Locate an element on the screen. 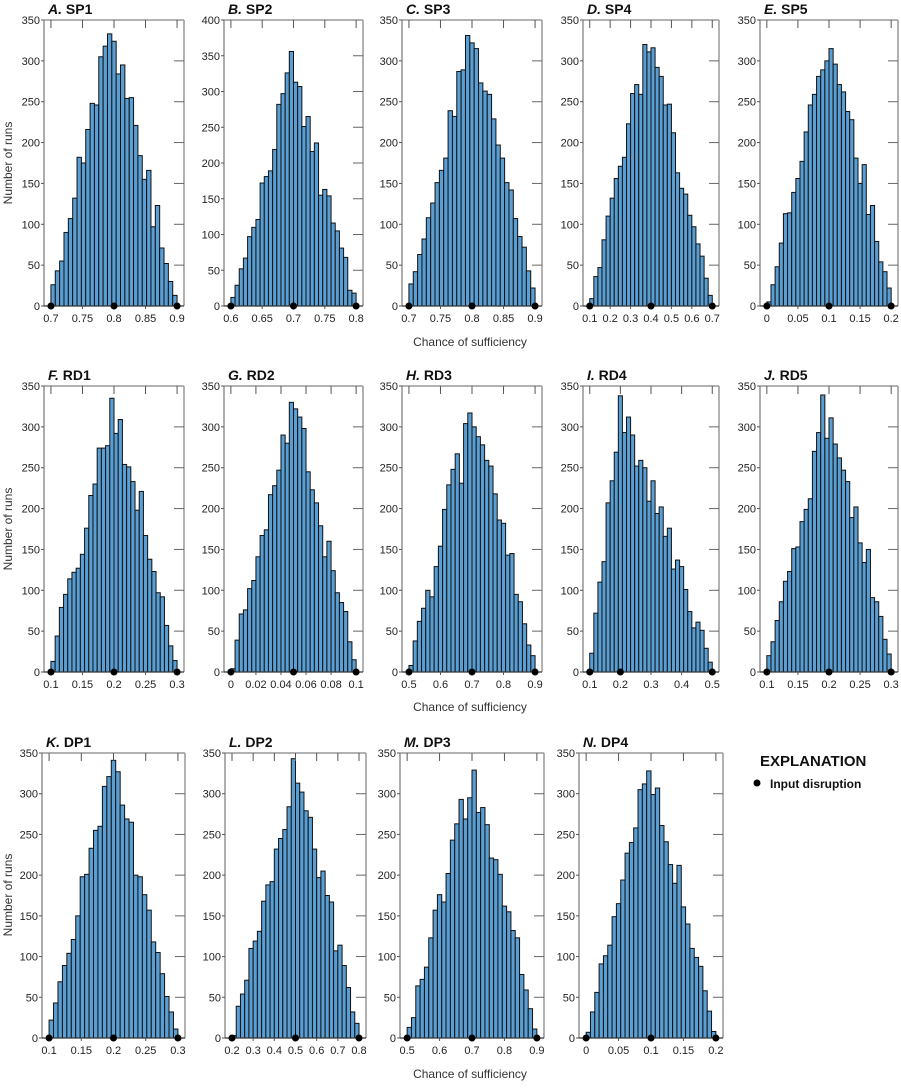  x-tick-label: 0.7 is located at coordinates (471, 1051).